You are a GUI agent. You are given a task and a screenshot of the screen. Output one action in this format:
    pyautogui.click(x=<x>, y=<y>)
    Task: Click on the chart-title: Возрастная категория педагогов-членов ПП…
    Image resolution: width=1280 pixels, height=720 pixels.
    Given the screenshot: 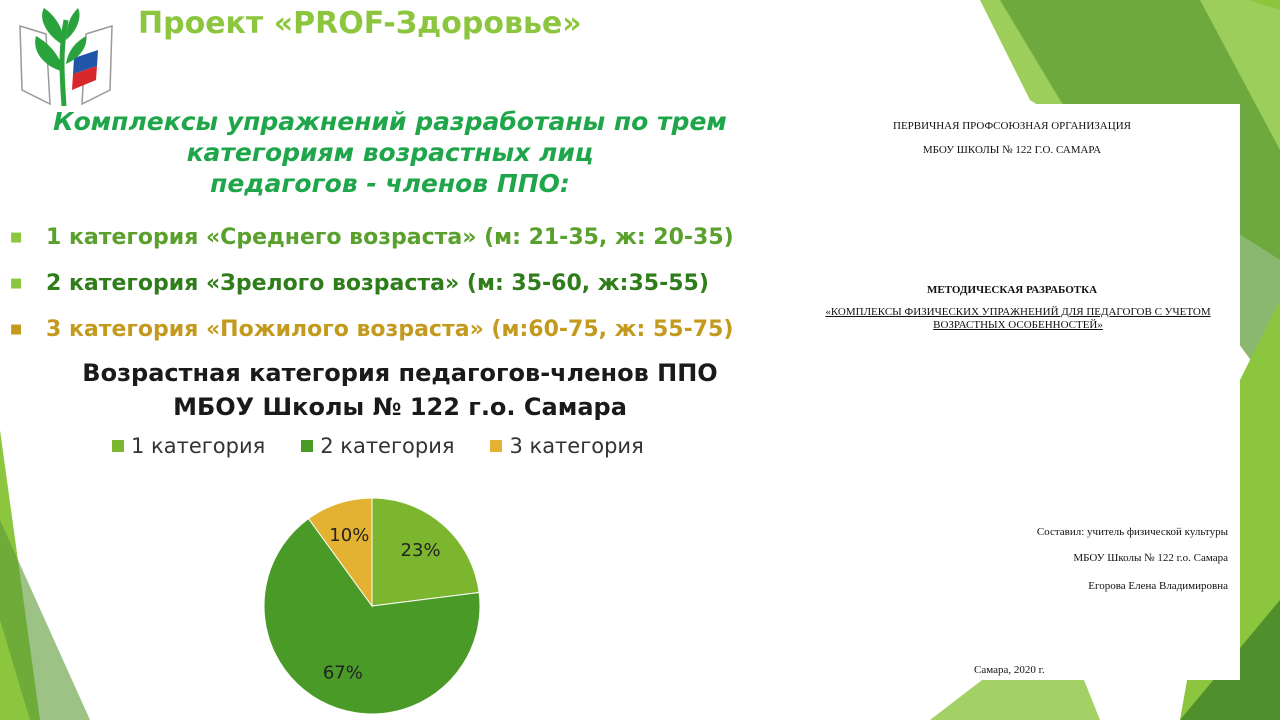 What is the action you would take?
    pyautogui.click(x=400, y=390)
    